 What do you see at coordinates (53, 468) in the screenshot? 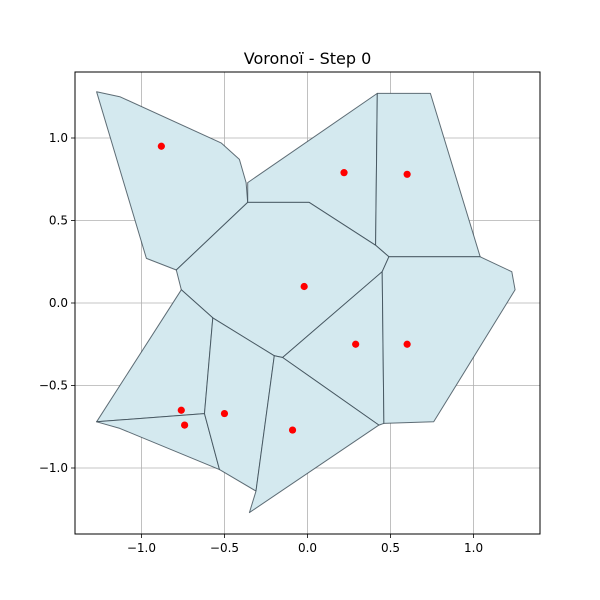
I see `y-tick-label-0: −1.0` at bounding box center [53, 468].